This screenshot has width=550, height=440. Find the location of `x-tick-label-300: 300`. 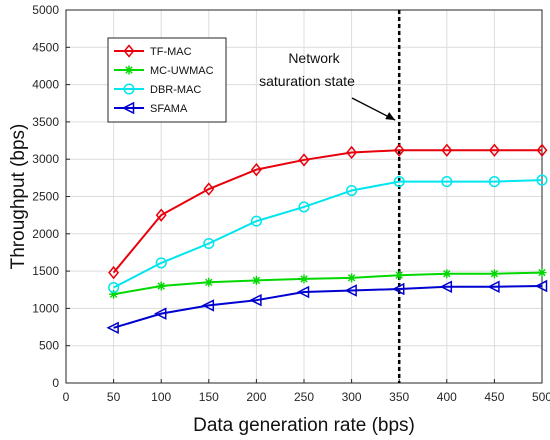

x-tick-label-300: 300 is located at coordinates (352, 397).